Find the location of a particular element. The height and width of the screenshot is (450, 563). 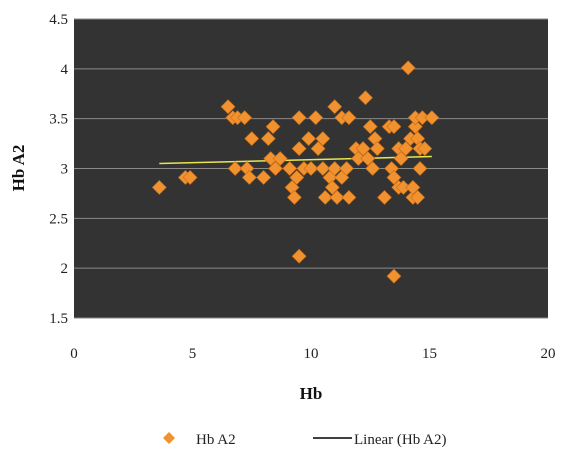

legend-label-series: Hb A2 is located at coordinates (216, 440).